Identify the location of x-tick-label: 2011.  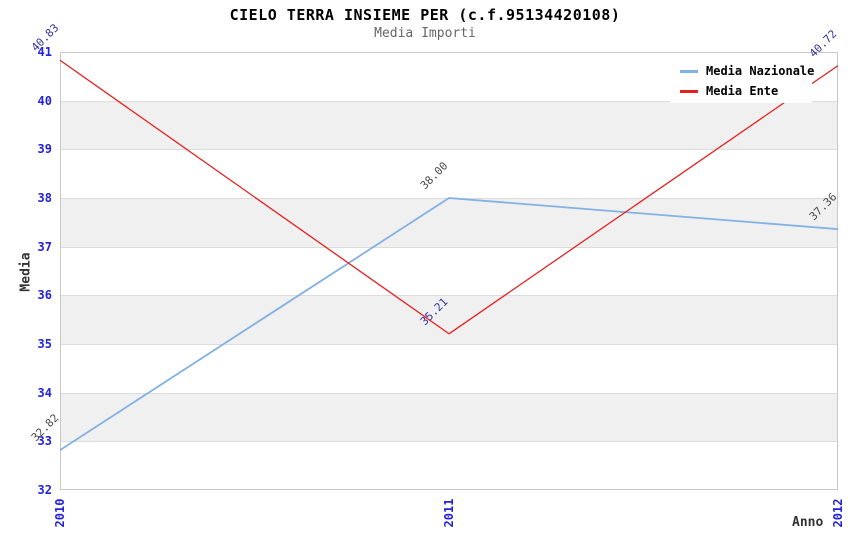
(449, 513).